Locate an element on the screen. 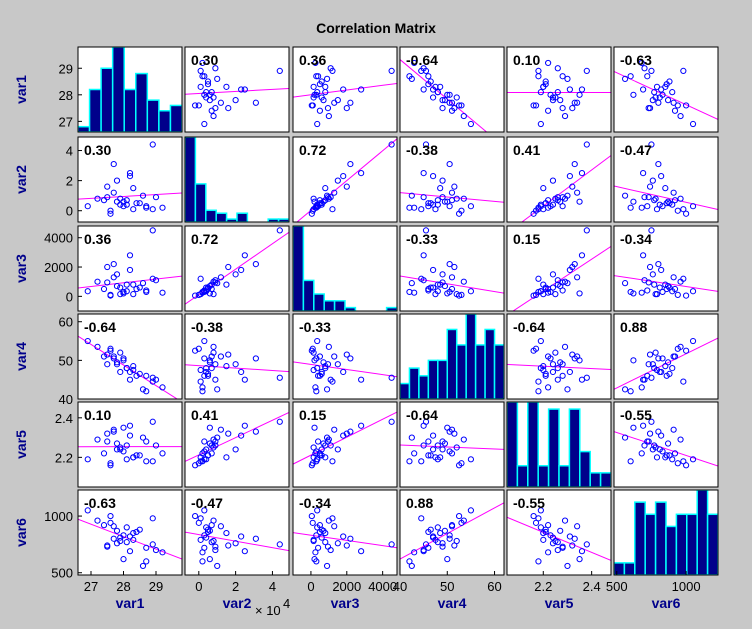 Image resolution: width=752 pixels, height=629 pixels. x-axis-label: var3 is located at coordinates (345, 603).